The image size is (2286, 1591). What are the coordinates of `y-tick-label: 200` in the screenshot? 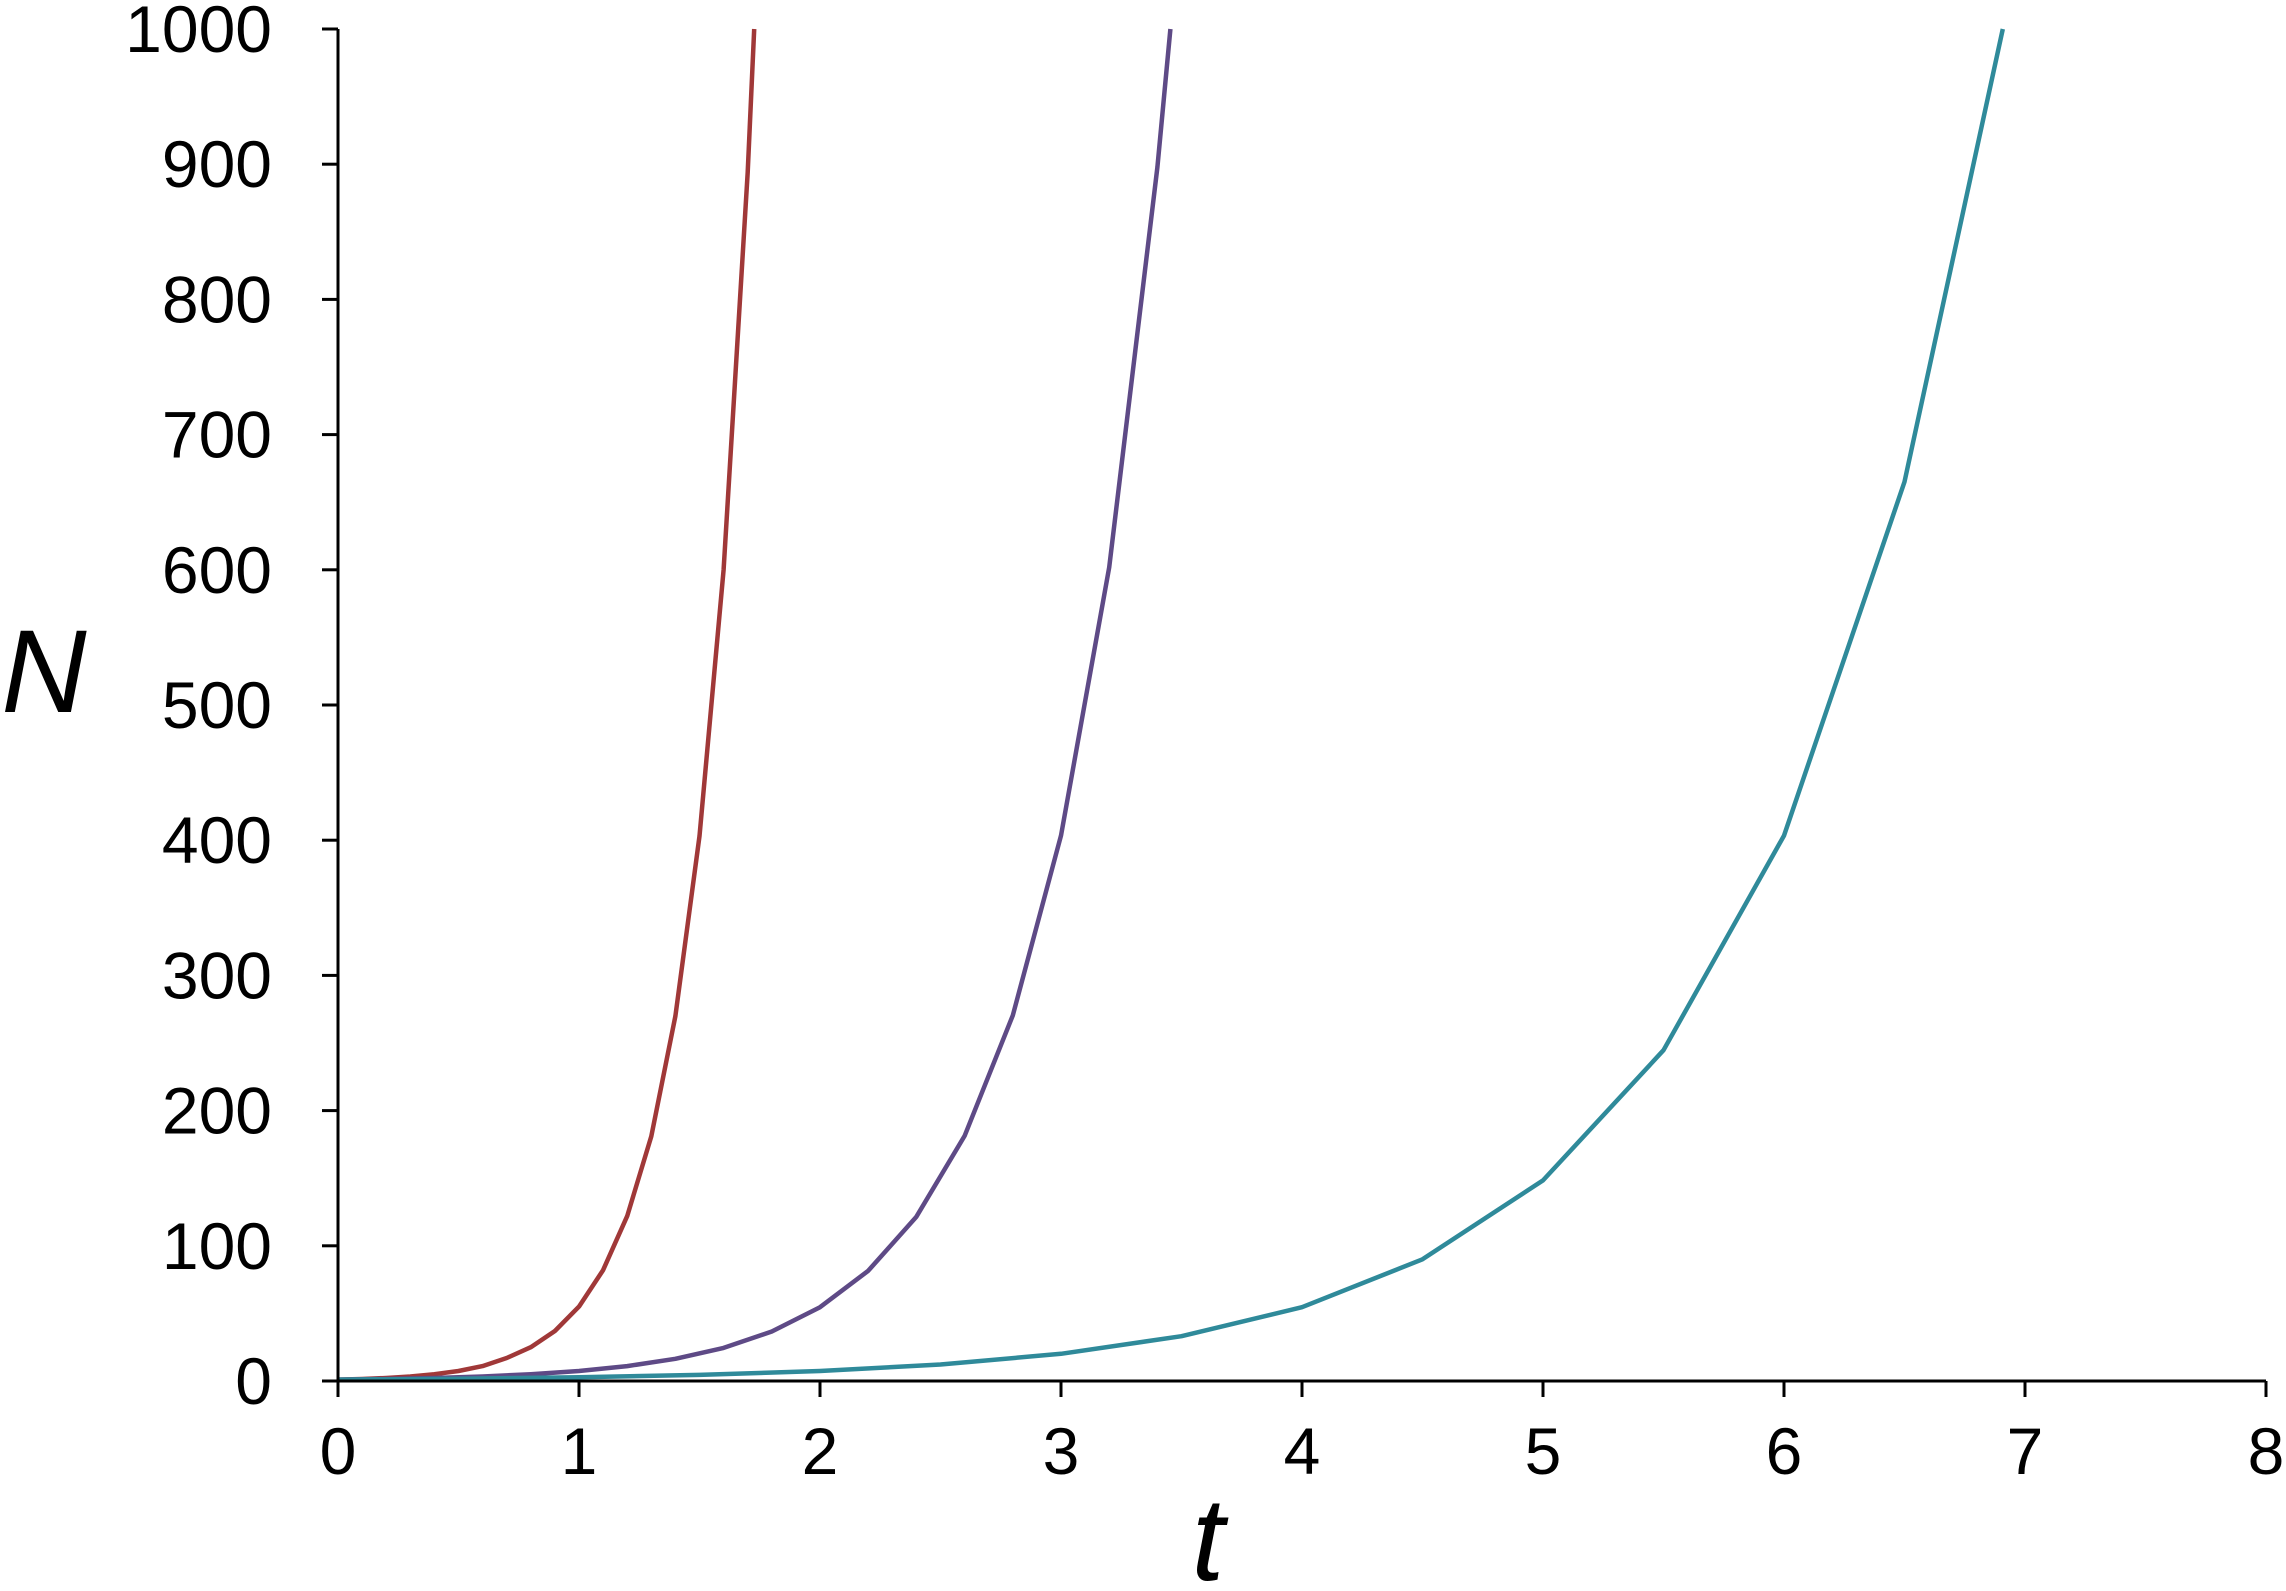 It's located at (217, 1111).